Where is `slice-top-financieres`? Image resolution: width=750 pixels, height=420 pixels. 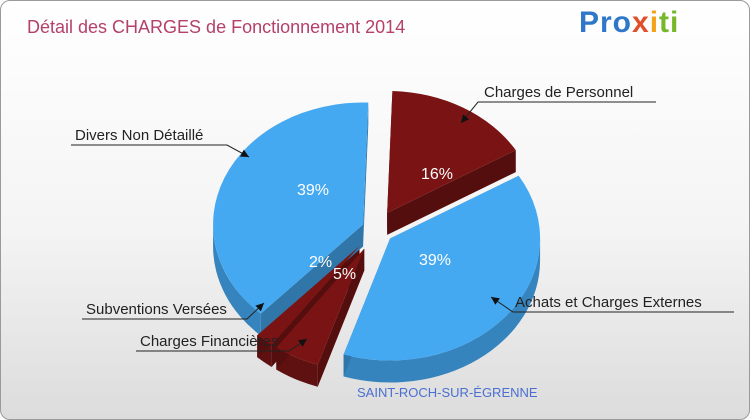 slice-top-financieres is located at coordinates (320, 306).